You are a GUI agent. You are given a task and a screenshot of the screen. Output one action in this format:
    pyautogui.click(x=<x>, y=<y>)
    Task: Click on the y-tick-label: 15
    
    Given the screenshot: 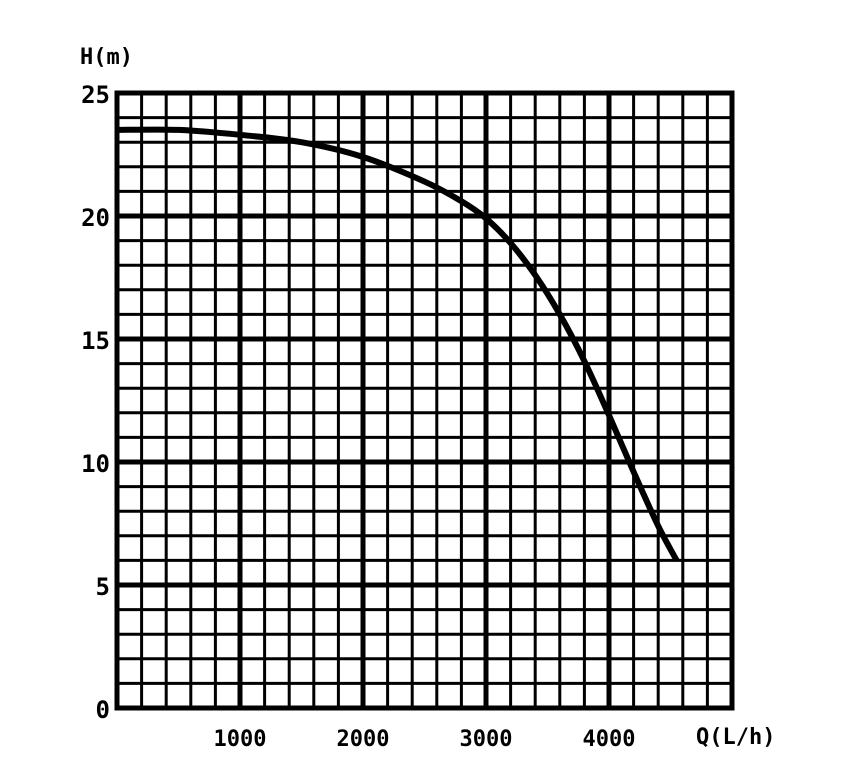 What is the action you would take?
    pyautogui.click(x=95, y=341)
    